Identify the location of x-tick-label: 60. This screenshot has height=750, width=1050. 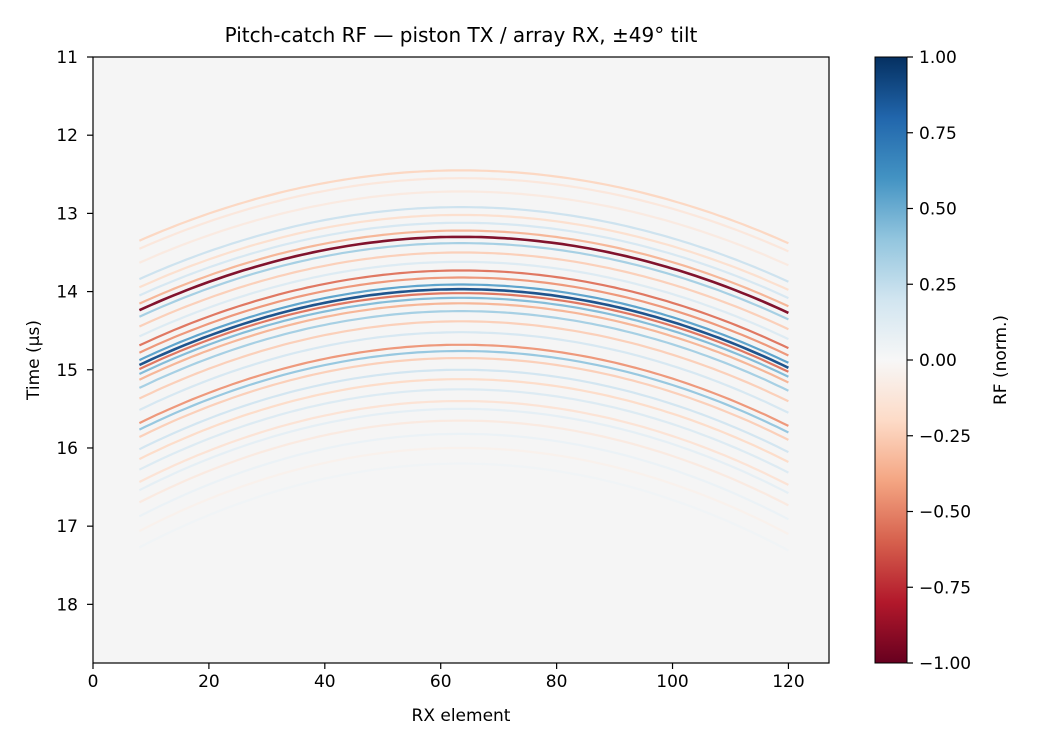
(441, 682).